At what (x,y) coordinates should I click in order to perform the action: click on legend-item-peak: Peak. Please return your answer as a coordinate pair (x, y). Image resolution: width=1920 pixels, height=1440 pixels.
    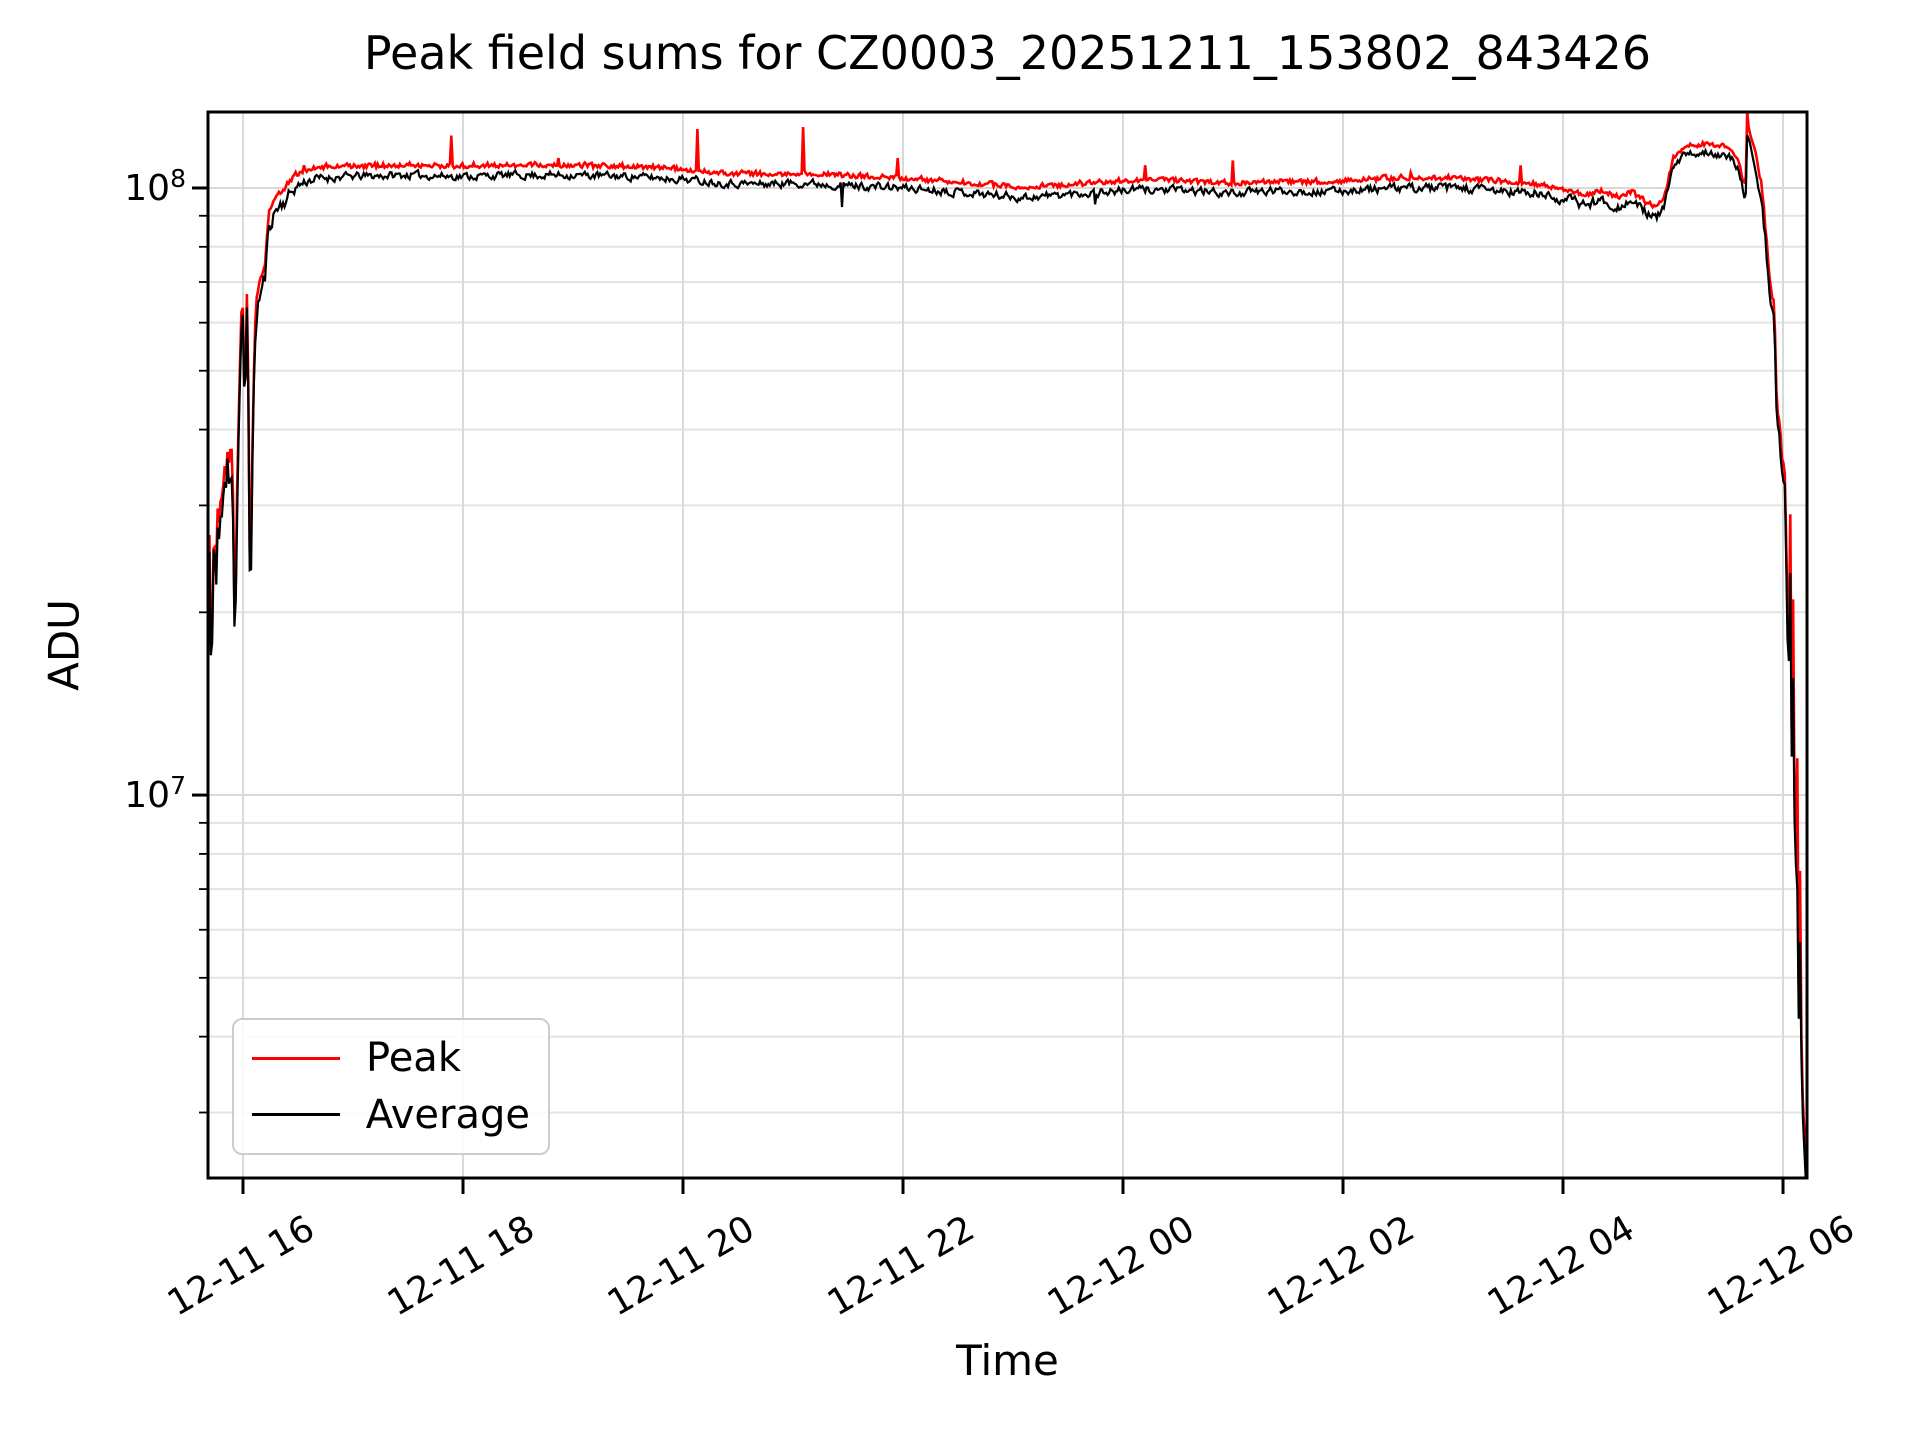
    Looking at the image, I should click on (391, 1058).